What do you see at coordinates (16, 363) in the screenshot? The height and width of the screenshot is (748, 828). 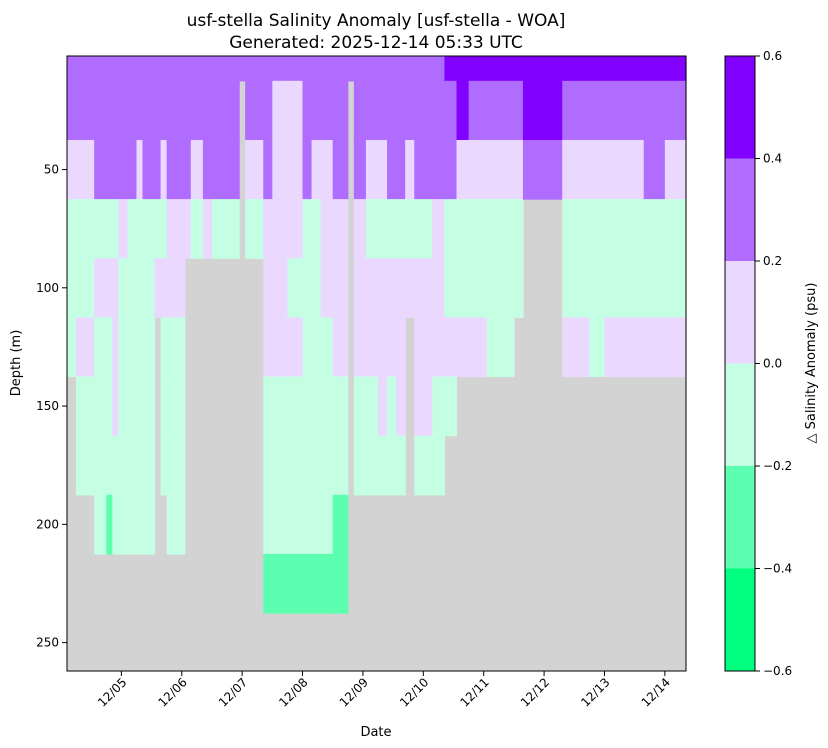 I see `y-axis-label: Depth (m)` at bounding box center [16, 363].